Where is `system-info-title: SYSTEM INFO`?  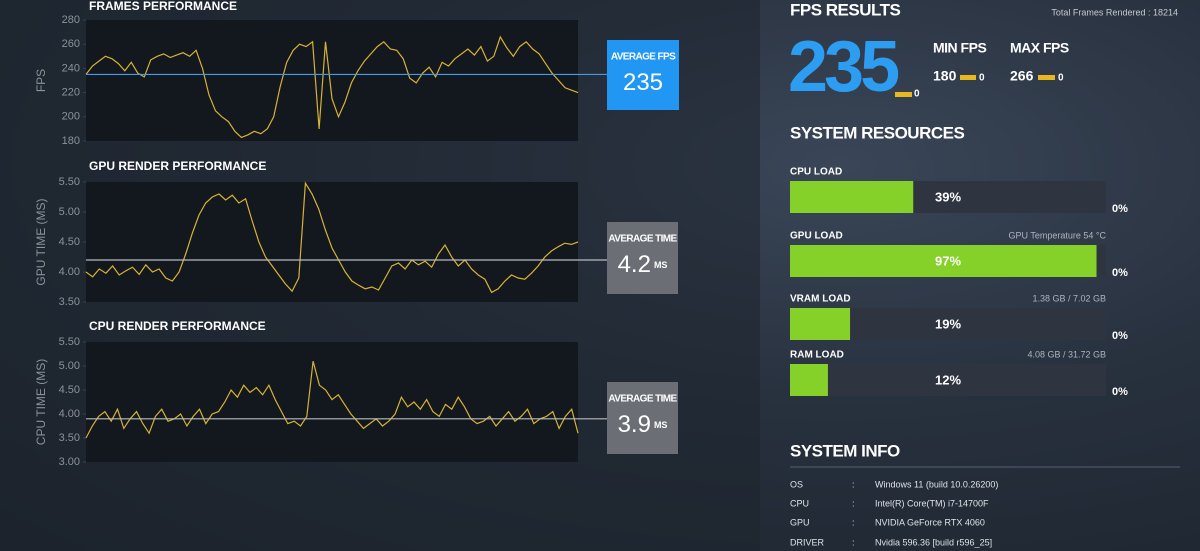 system-info-title: SYSTEM INFO is located at coordinates (845, 450).